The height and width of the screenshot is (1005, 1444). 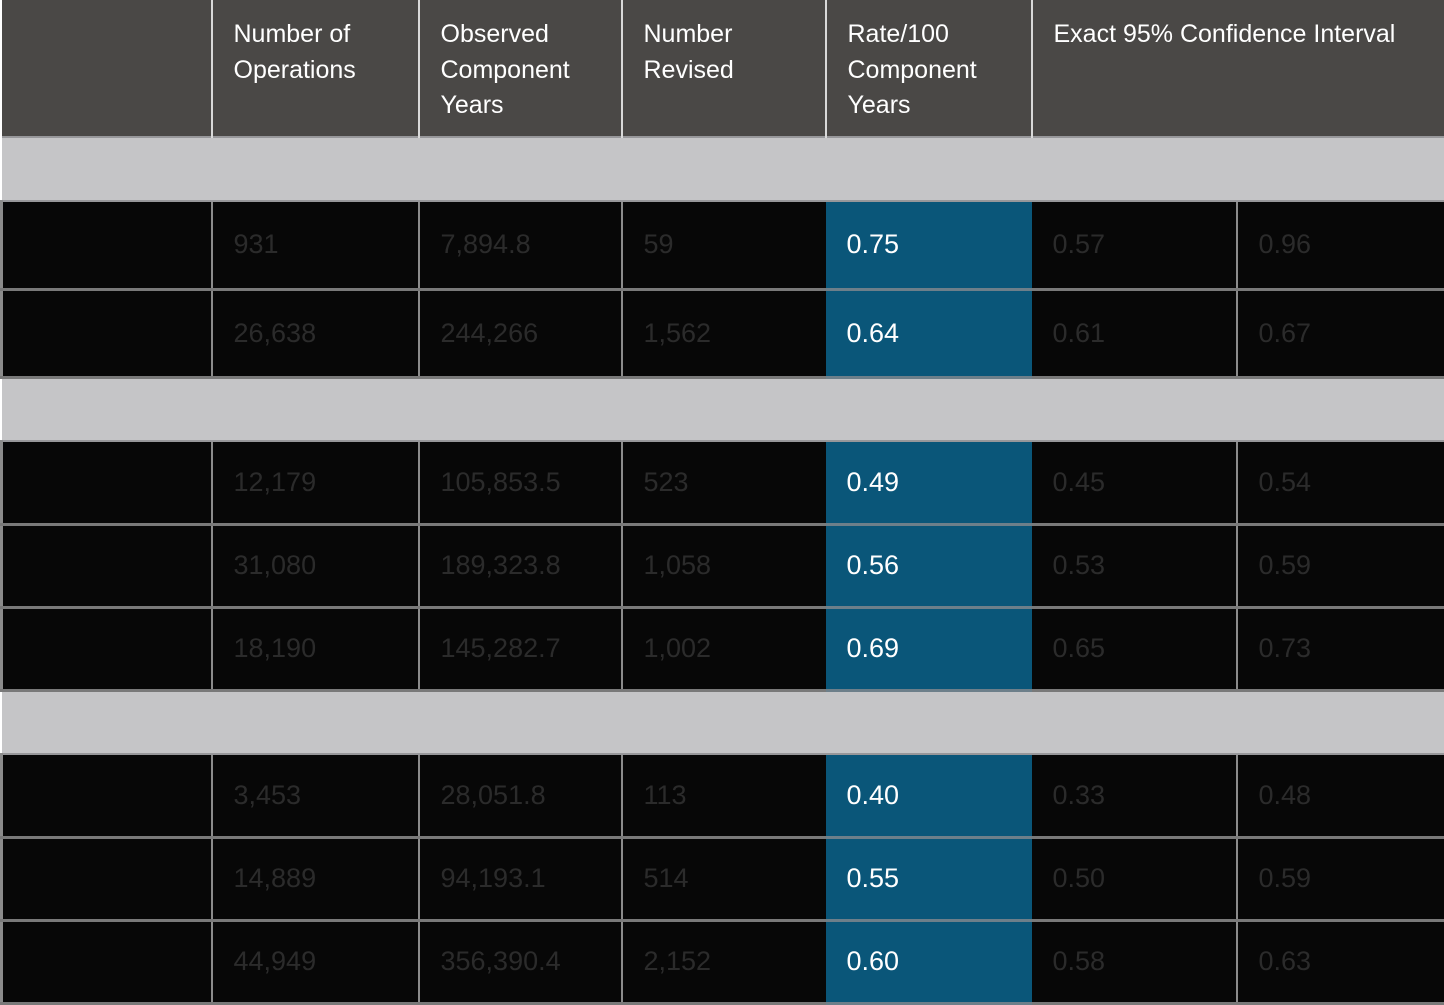 What do you see at coordinates (1340, 333) in the screenshot?
I see `ci-upper-cell: 0.67` at bounding box center [1340, 333].